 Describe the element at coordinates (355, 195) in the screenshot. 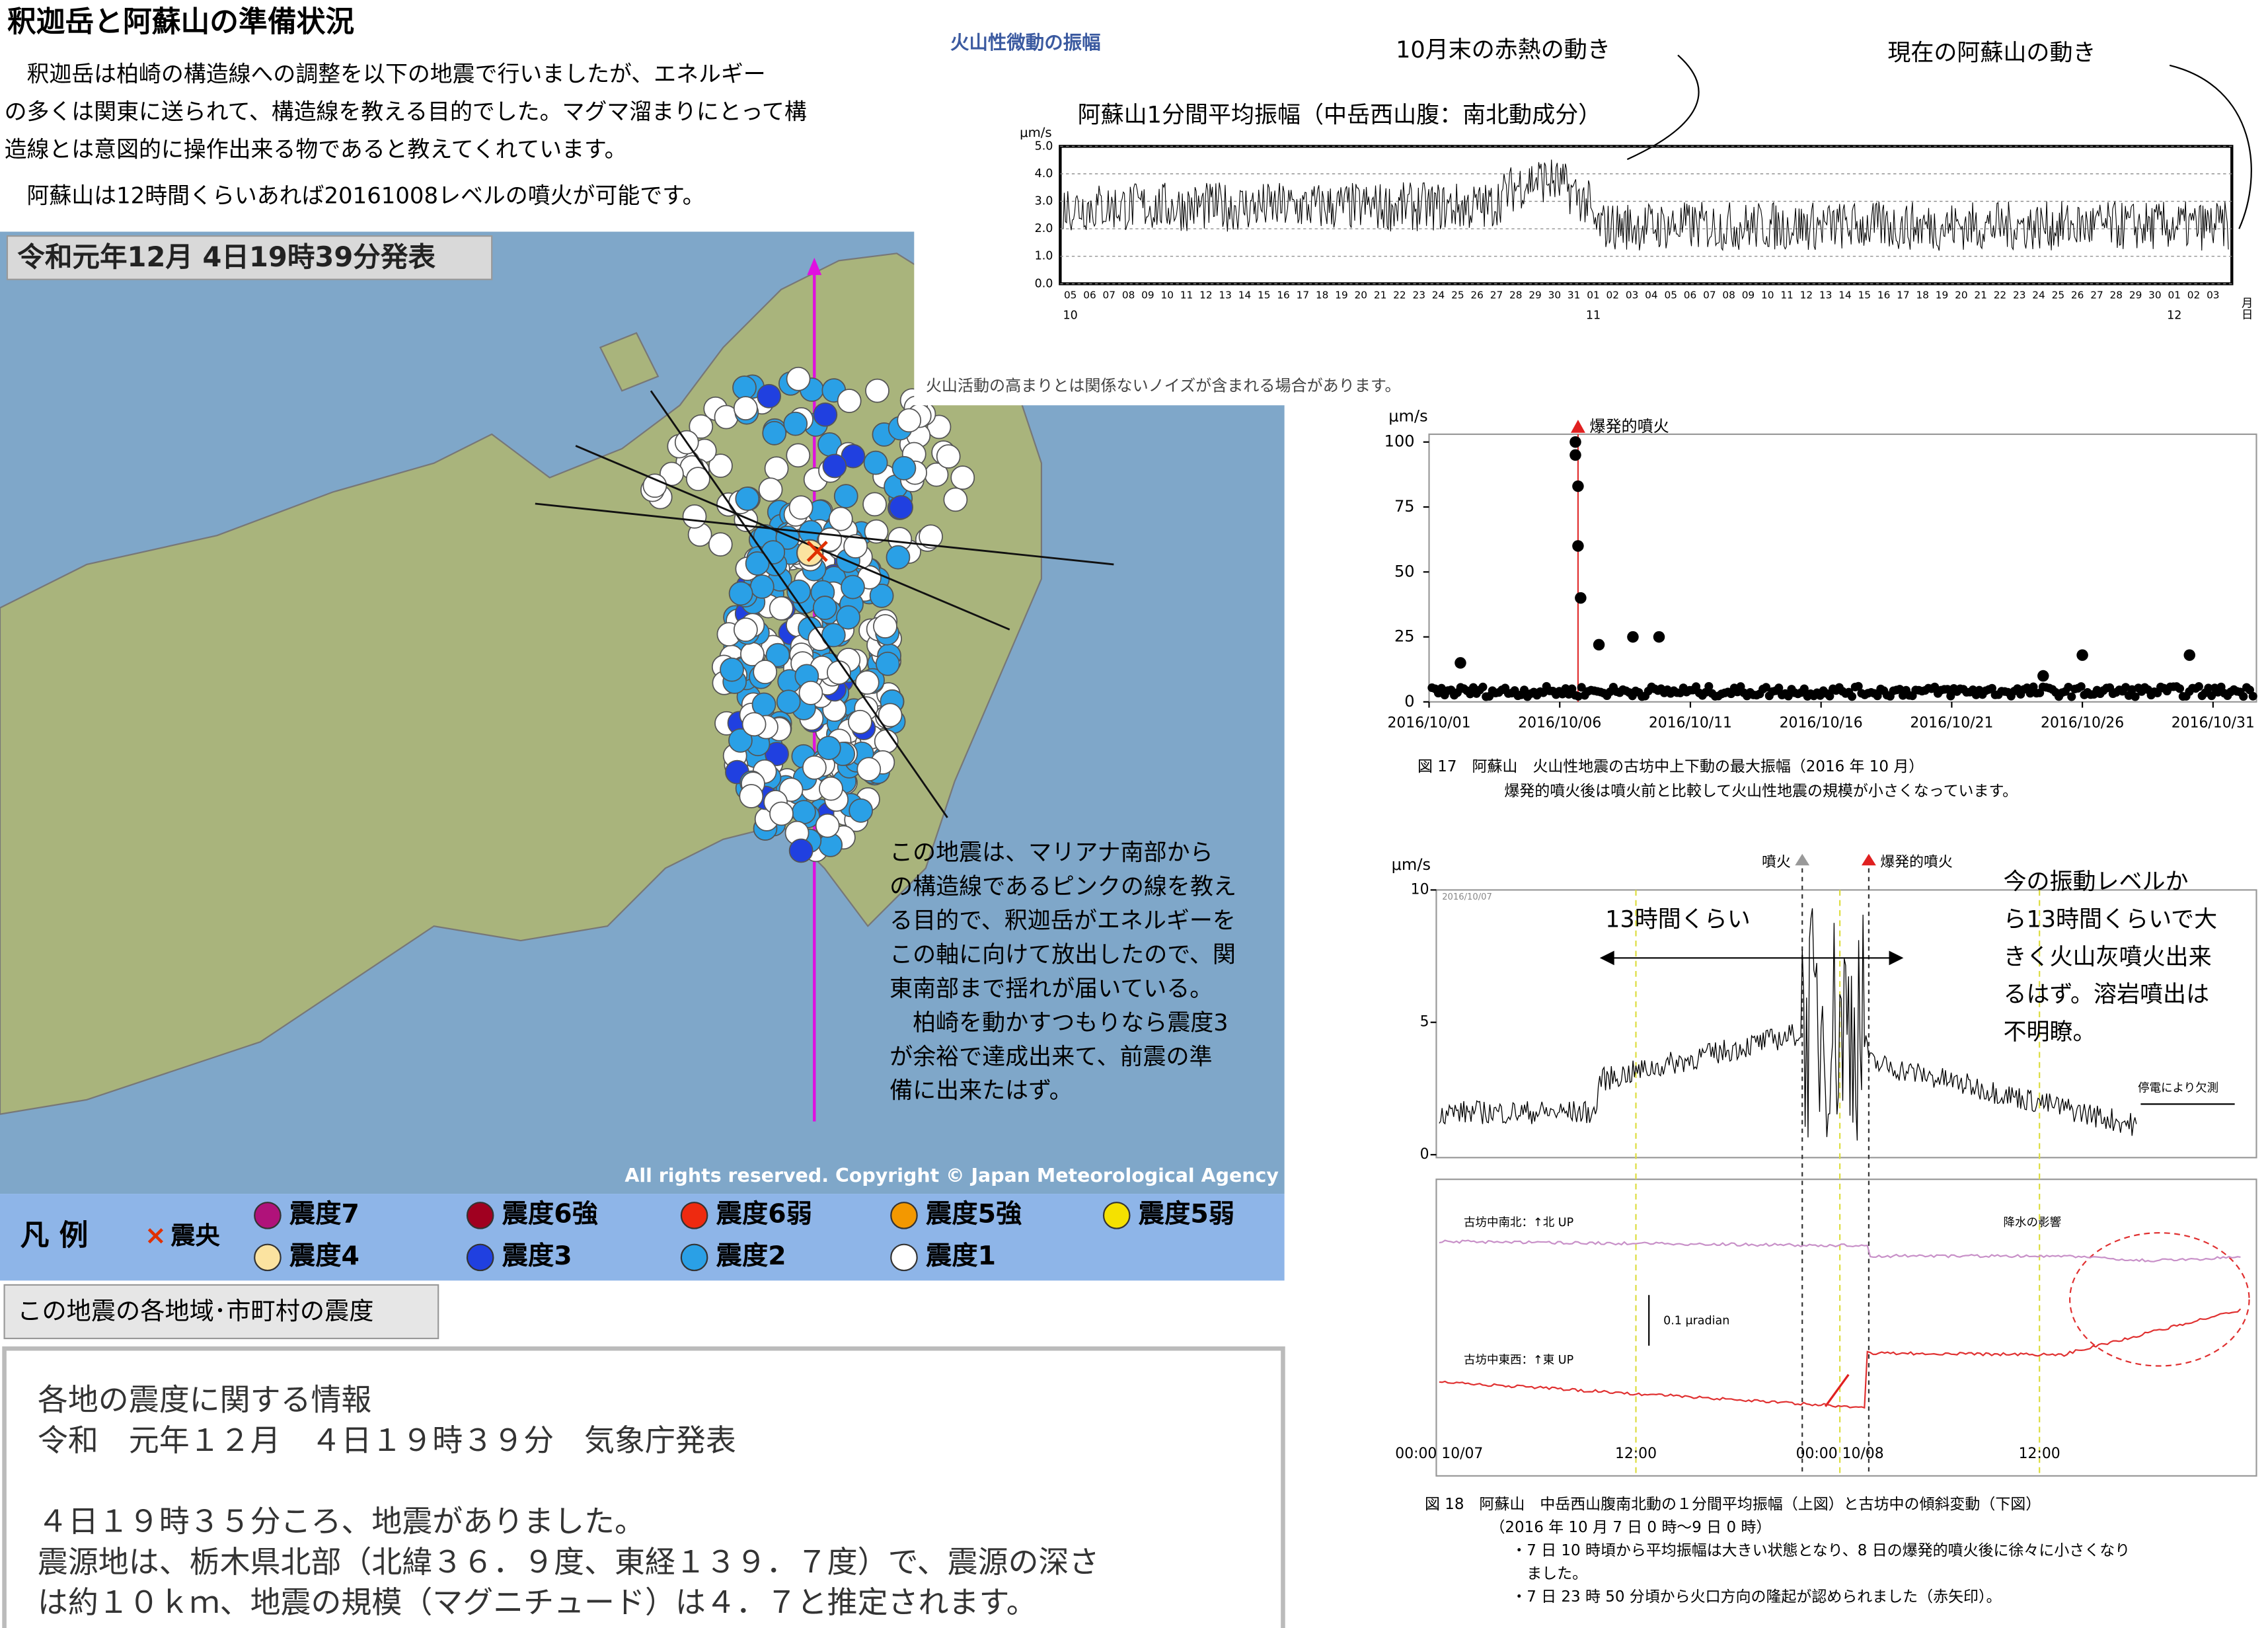

I see `paragraph-line: 阿蘇山は12時間くらいあれば20161008レベルの噴火が可能です。` at that location.